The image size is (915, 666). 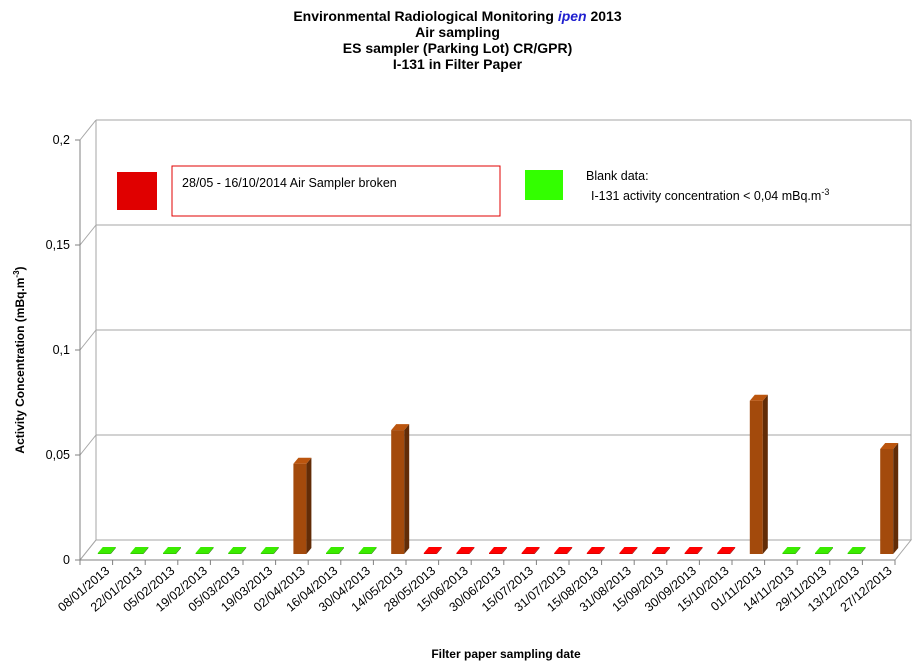 What do you see at coordinates (16, 274) in the screenshot?
I see `y-axis-title-sup: -3` at bounding box center [16, 274].